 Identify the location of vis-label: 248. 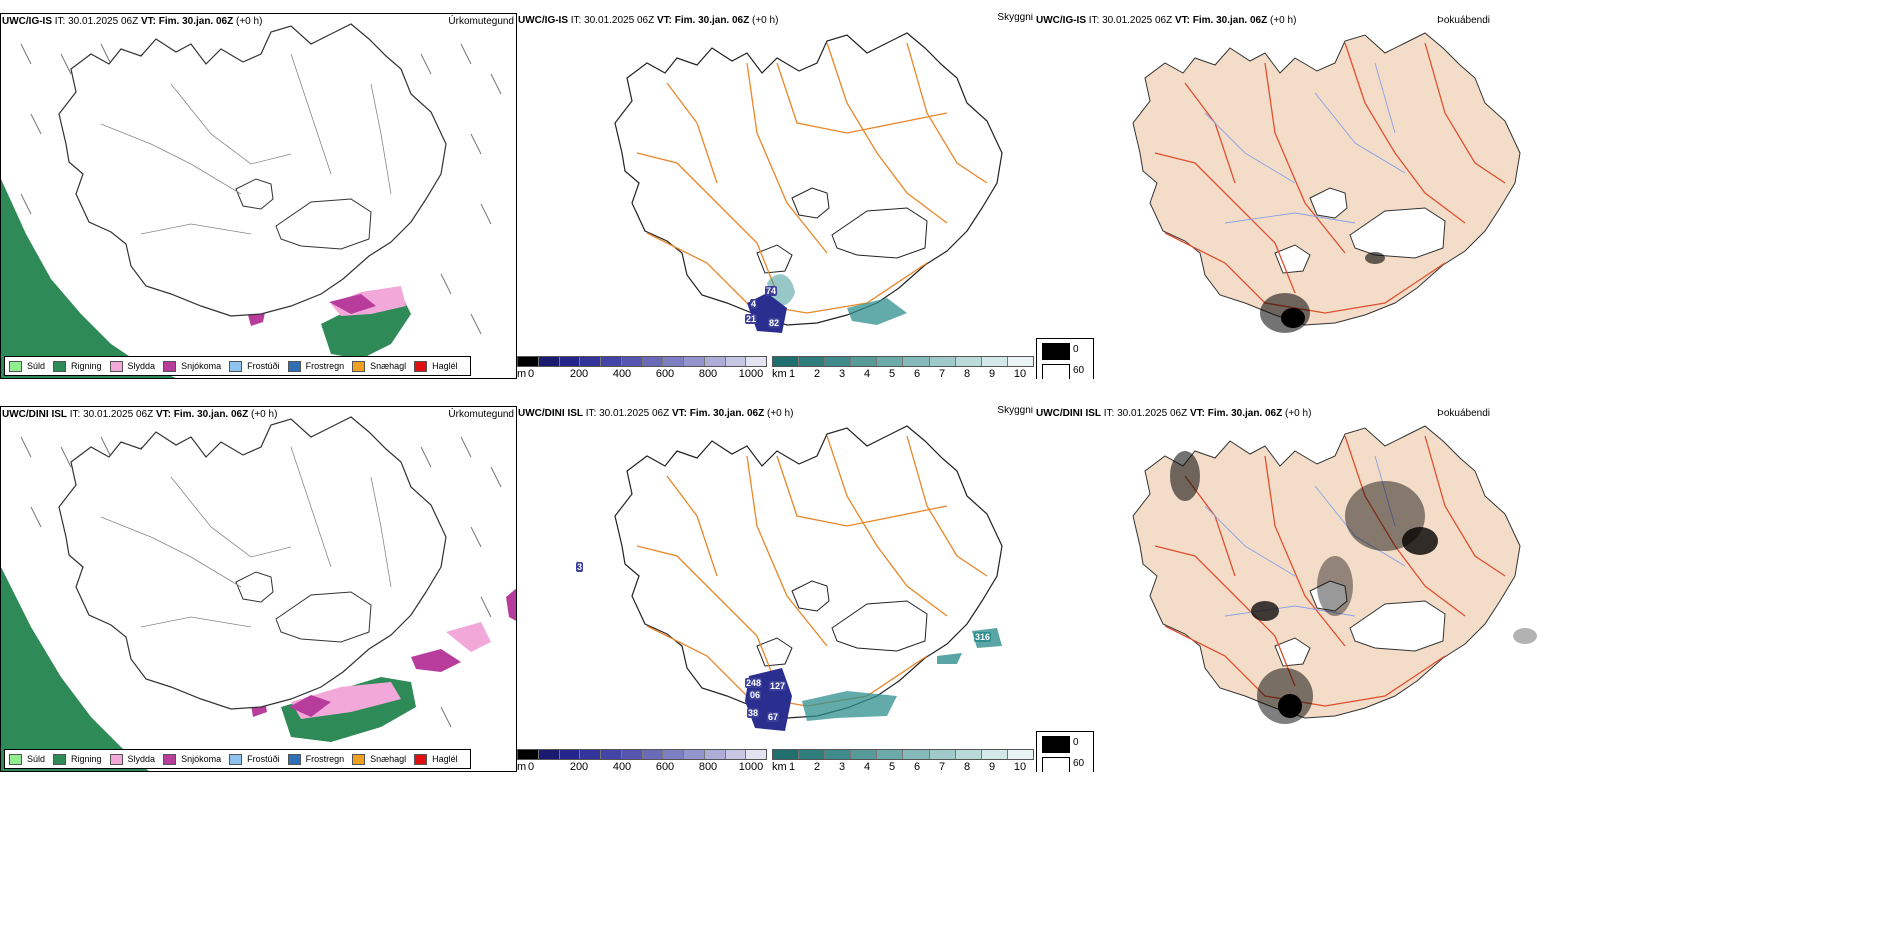
(754, 683).